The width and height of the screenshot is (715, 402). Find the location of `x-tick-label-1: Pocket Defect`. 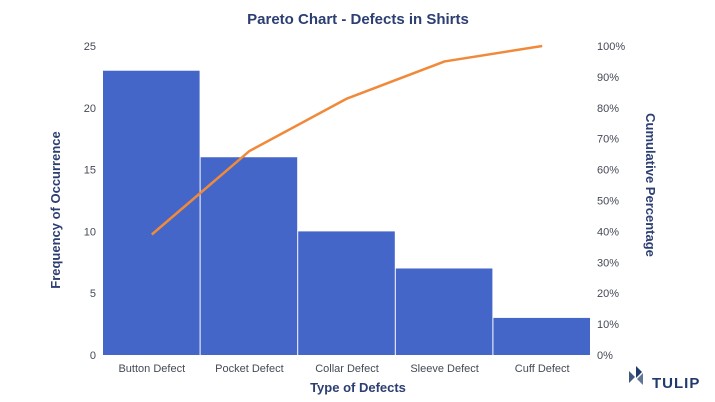

x-tick-label-1: Pocket Defect is located at coordinates (249, 369).